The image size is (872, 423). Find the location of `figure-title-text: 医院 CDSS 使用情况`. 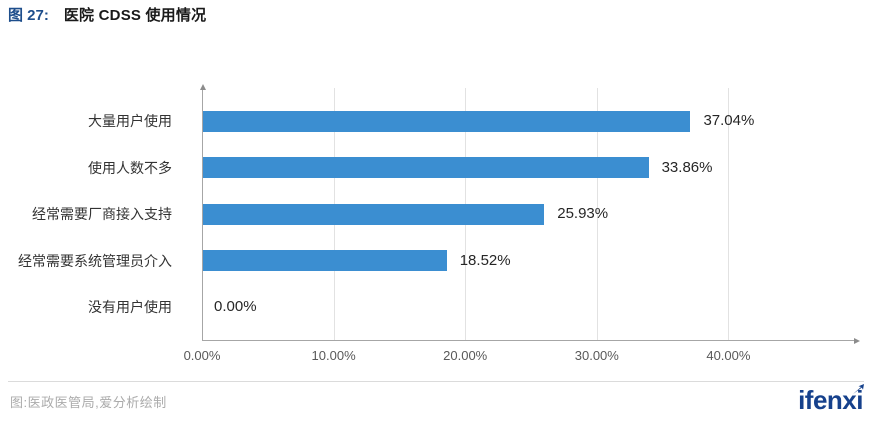

figure-title-text: 医院 CDSS 使用情况 is located at coordinates (135, 15).